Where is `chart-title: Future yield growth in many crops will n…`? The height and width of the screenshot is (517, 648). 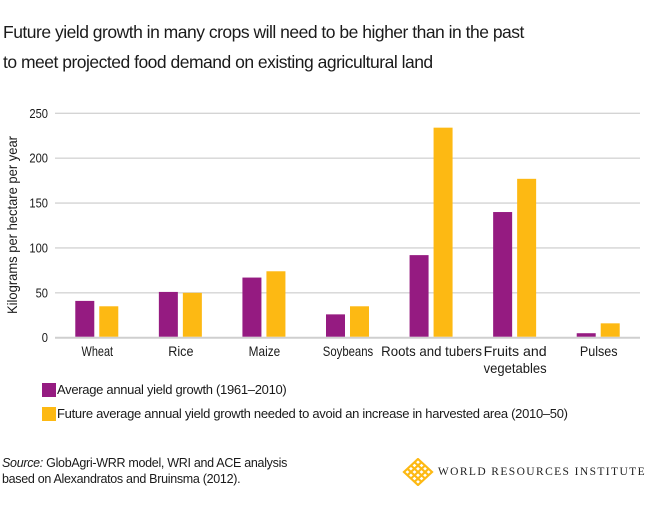
chart-title: Future yield growth in many crops will n… is located at coordinates (323, 47).